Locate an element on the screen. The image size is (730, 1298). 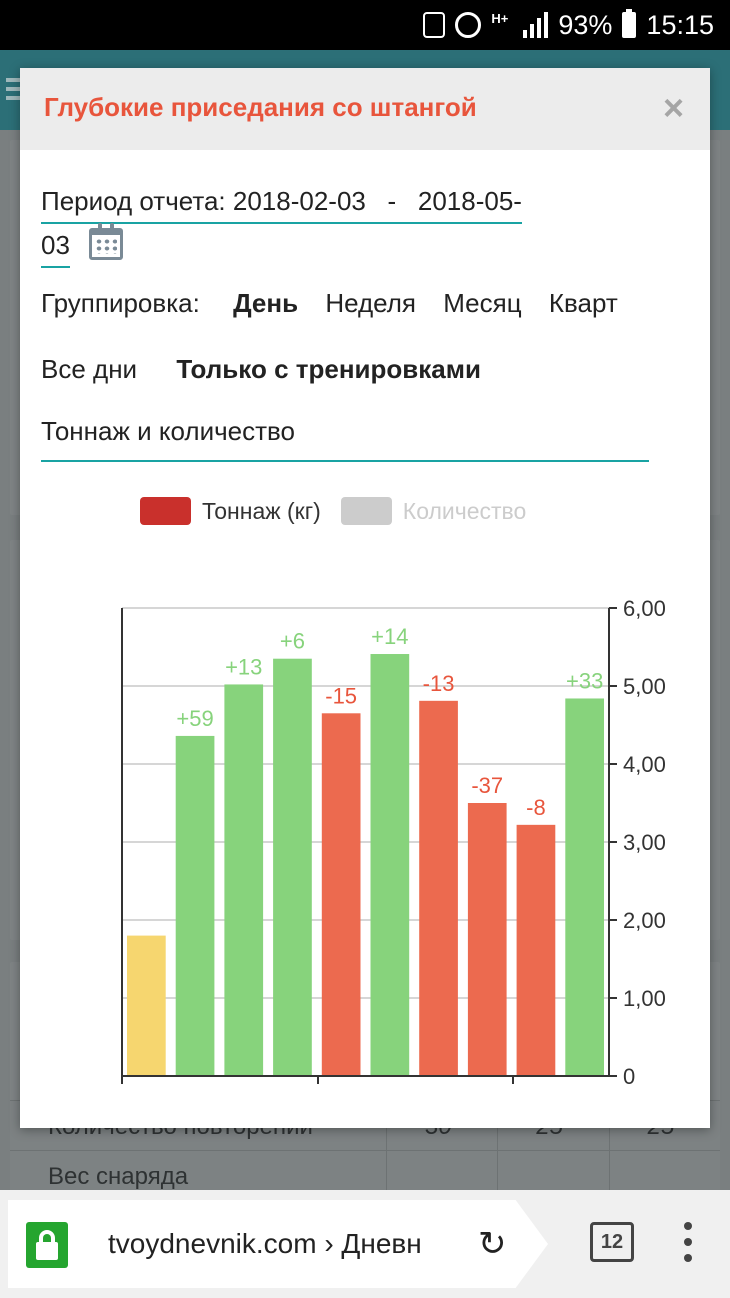
days-option-all: Все дни is located at coordinates (89, 369).